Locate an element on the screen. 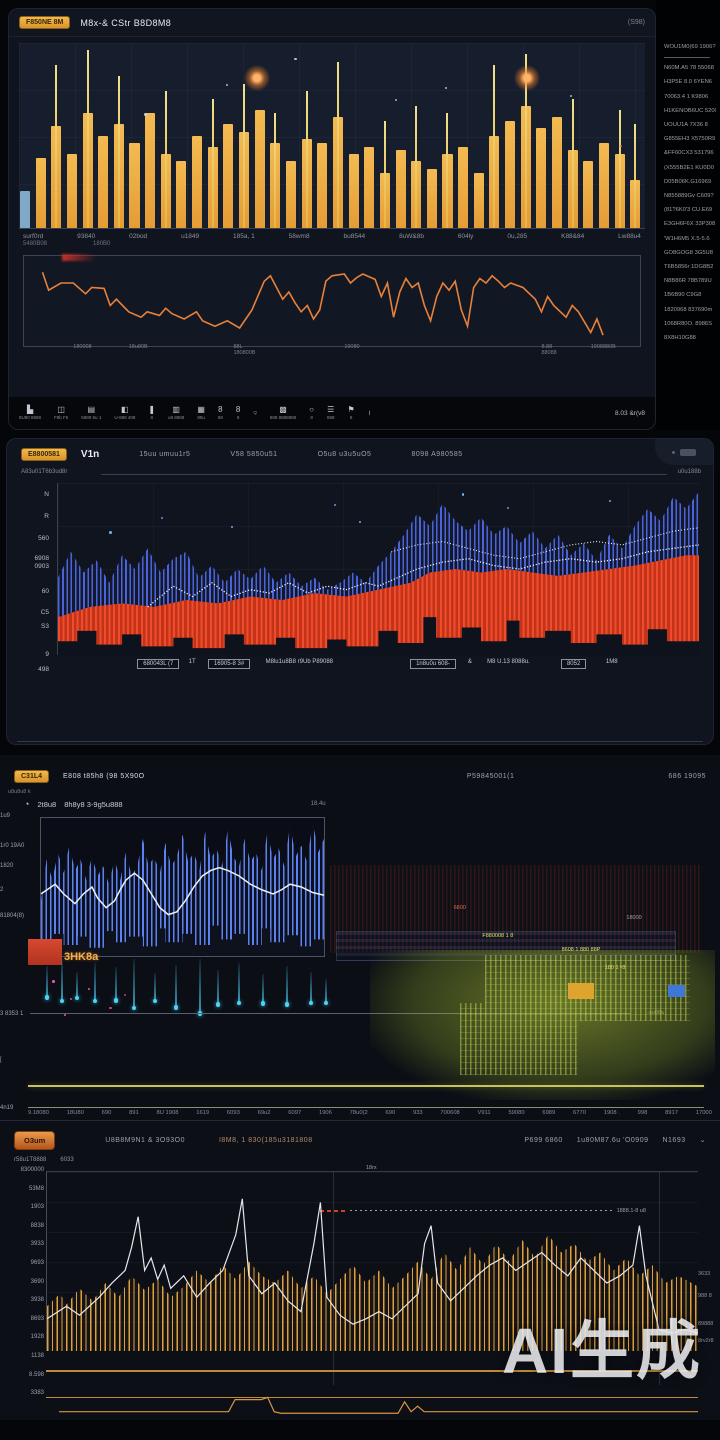  toolbar-item: ▩ 888 8888888 is located at coordinates (283, 413).